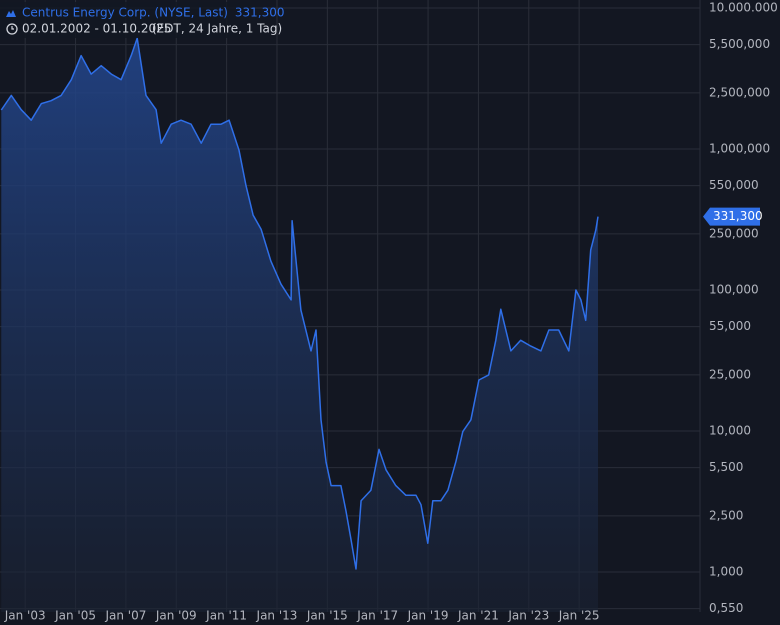 This screenshot has width=780, height=625. I want to click on y-tick-label: 250,000, so click(734, 233).